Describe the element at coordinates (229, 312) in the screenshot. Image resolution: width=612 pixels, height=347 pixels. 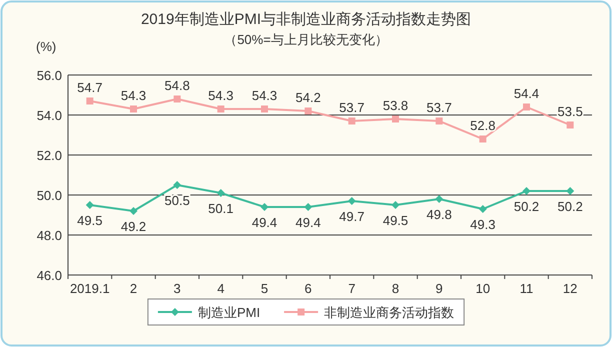
I see `legend-label: 制造业PMI` at that location.